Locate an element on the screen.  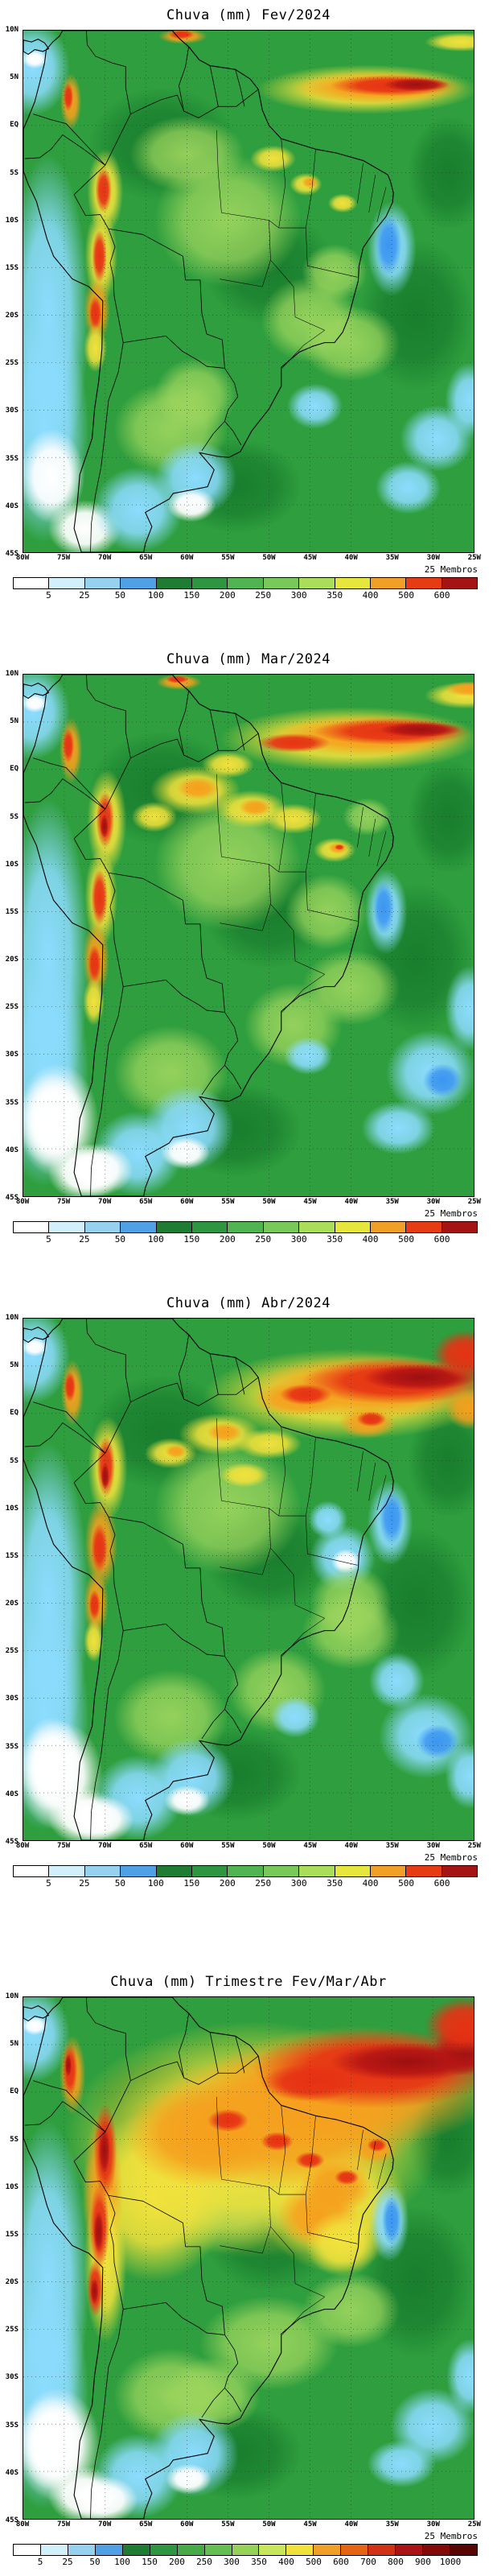
panel-title: Chuva (mm) Mar/2024 is located at coordinates (249, 659).